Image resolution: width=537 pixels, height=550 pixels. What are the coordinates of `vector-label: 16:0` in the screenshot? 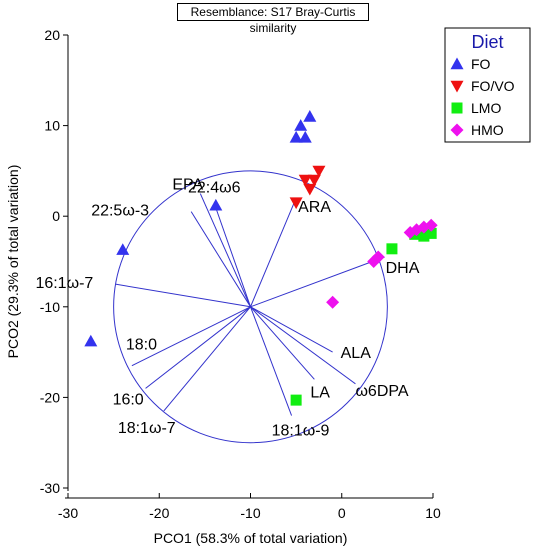 It's located at (128, 399).